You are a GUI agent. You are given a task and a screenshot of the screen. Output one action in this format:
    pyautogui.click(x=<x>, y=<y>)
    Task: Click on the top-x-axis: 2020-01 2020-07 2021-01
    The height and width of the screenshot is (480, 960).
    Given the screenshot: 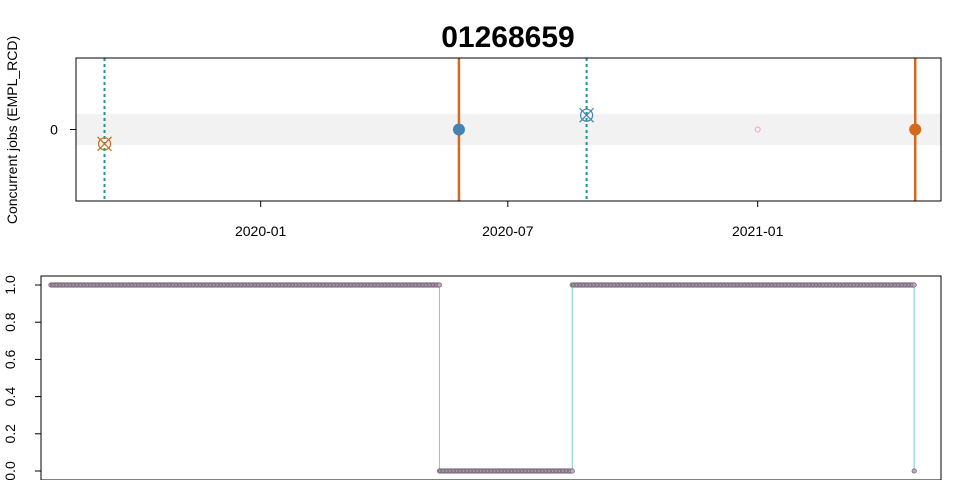 What is the action you would take?
    pyautogui.click(x=509, y=220)
    